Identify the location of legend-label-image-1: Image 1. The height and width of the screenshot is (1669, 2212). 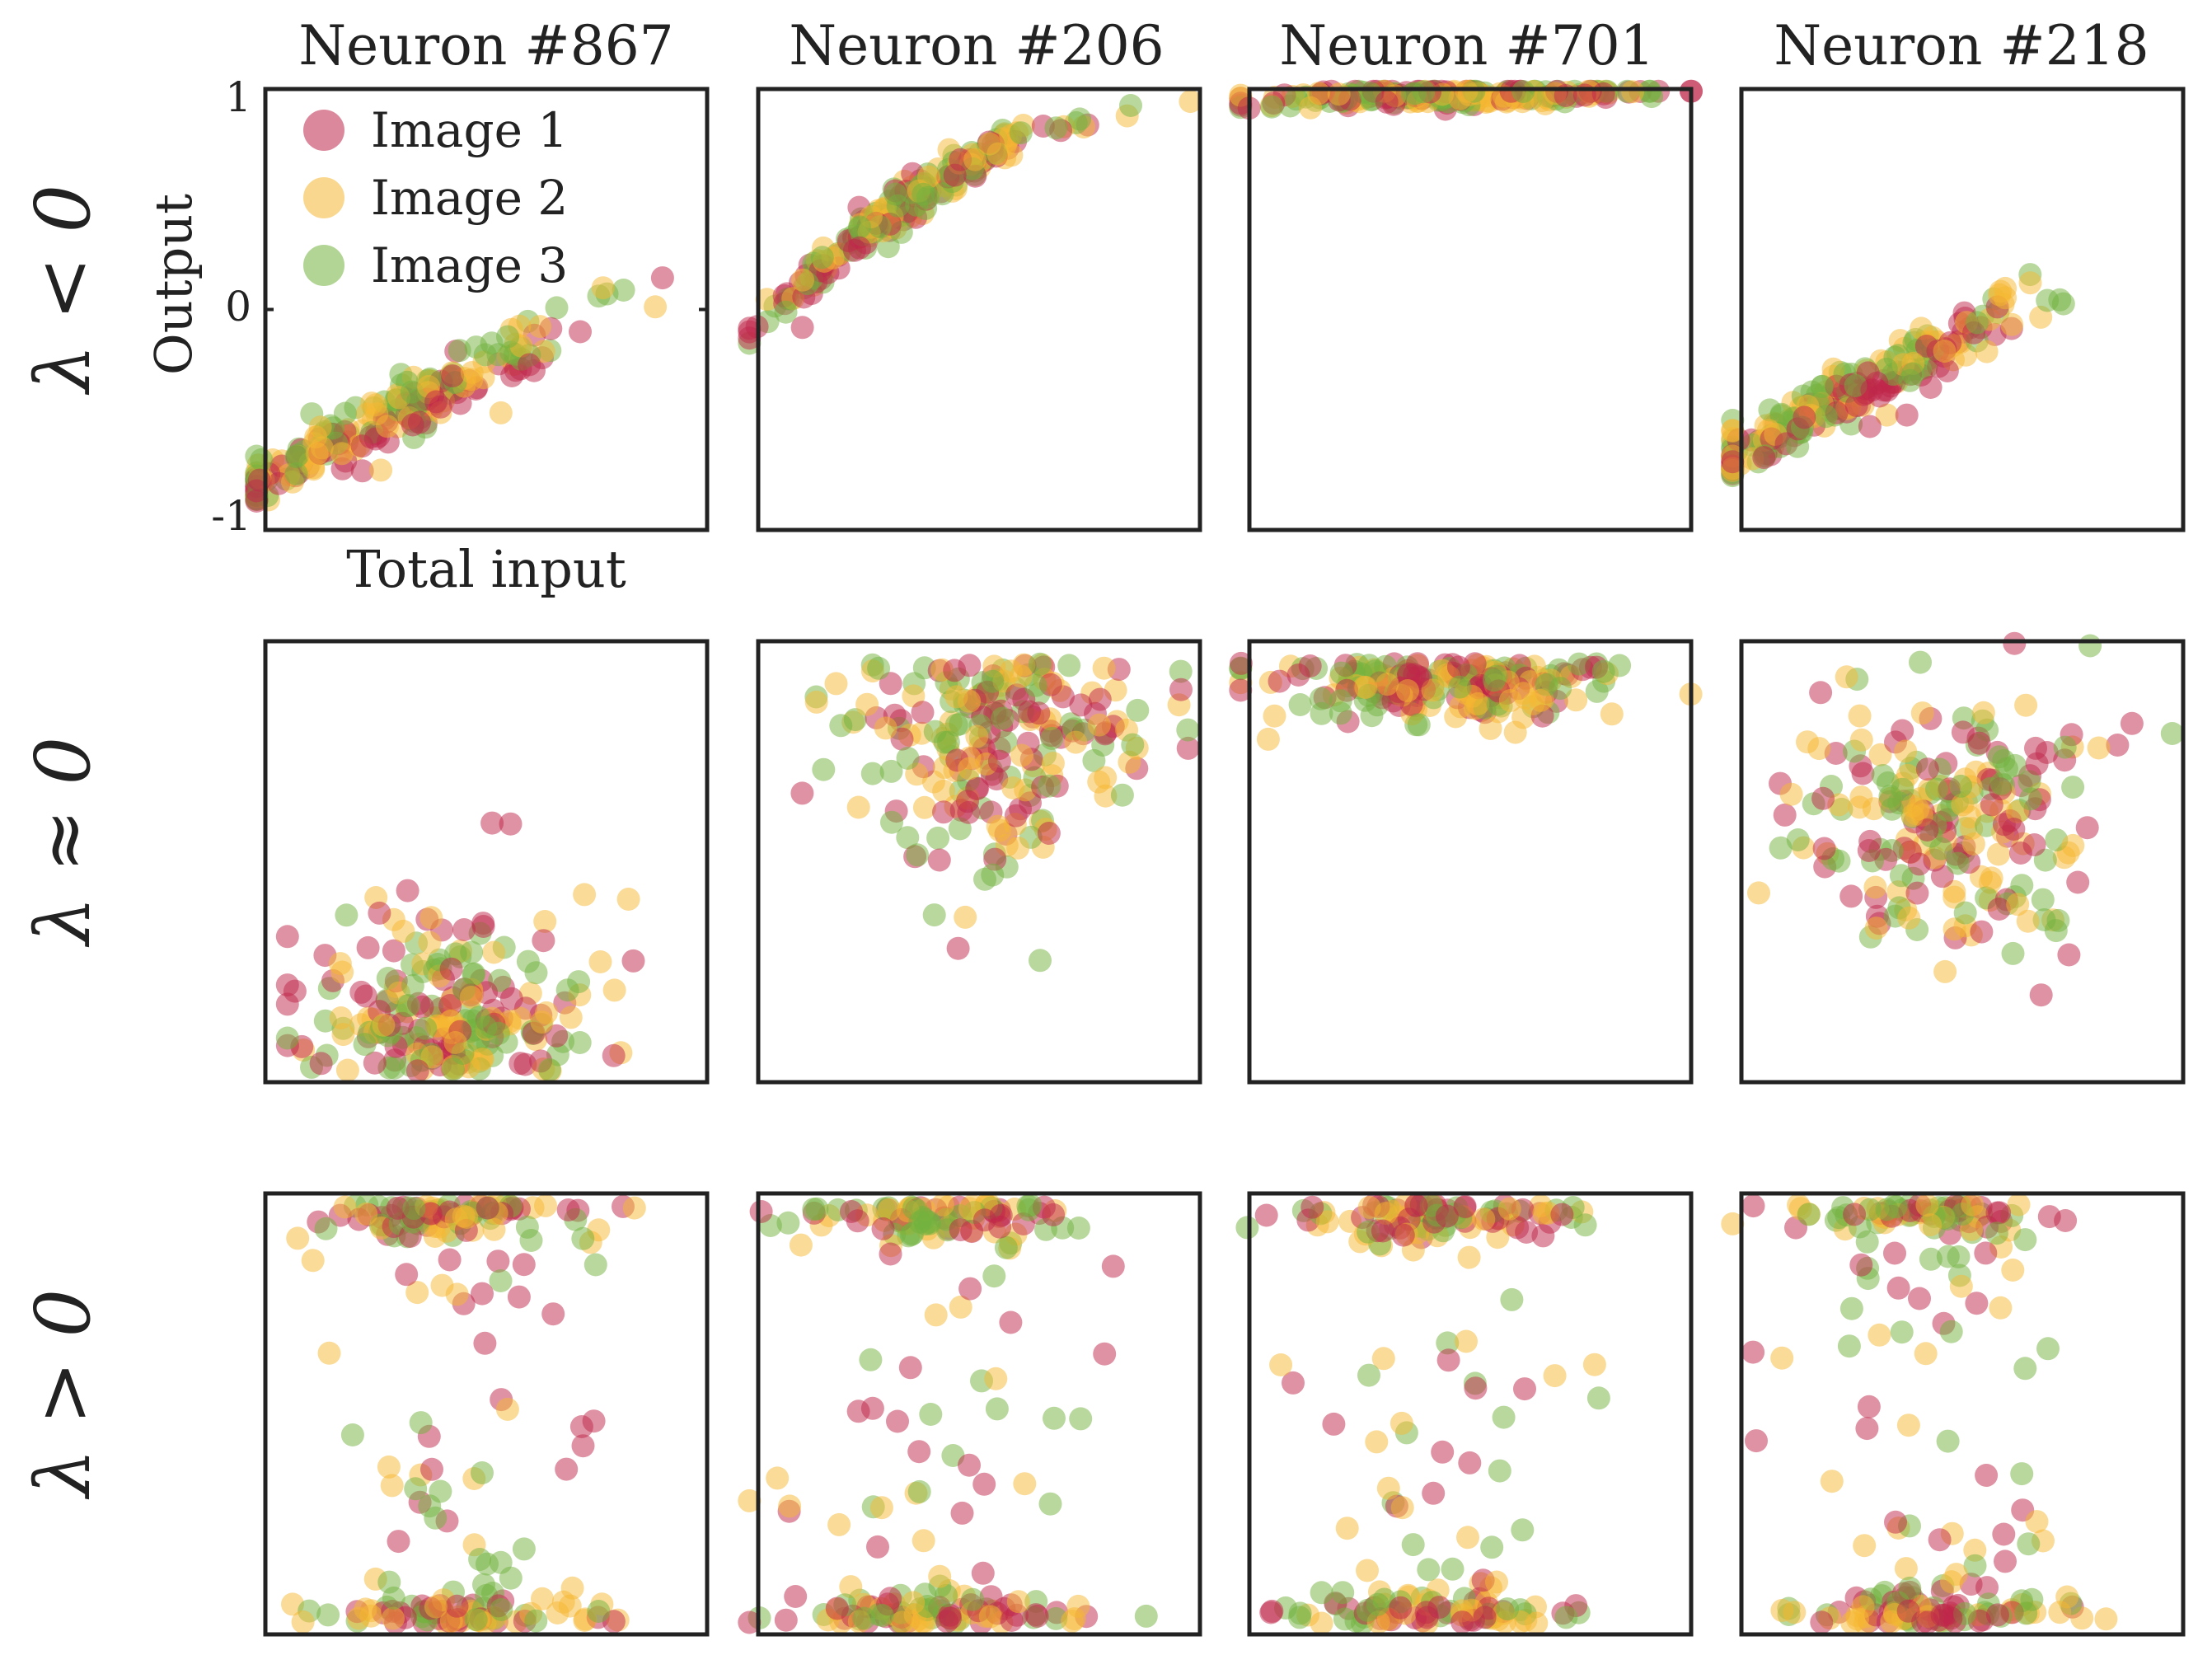
(470, 130).